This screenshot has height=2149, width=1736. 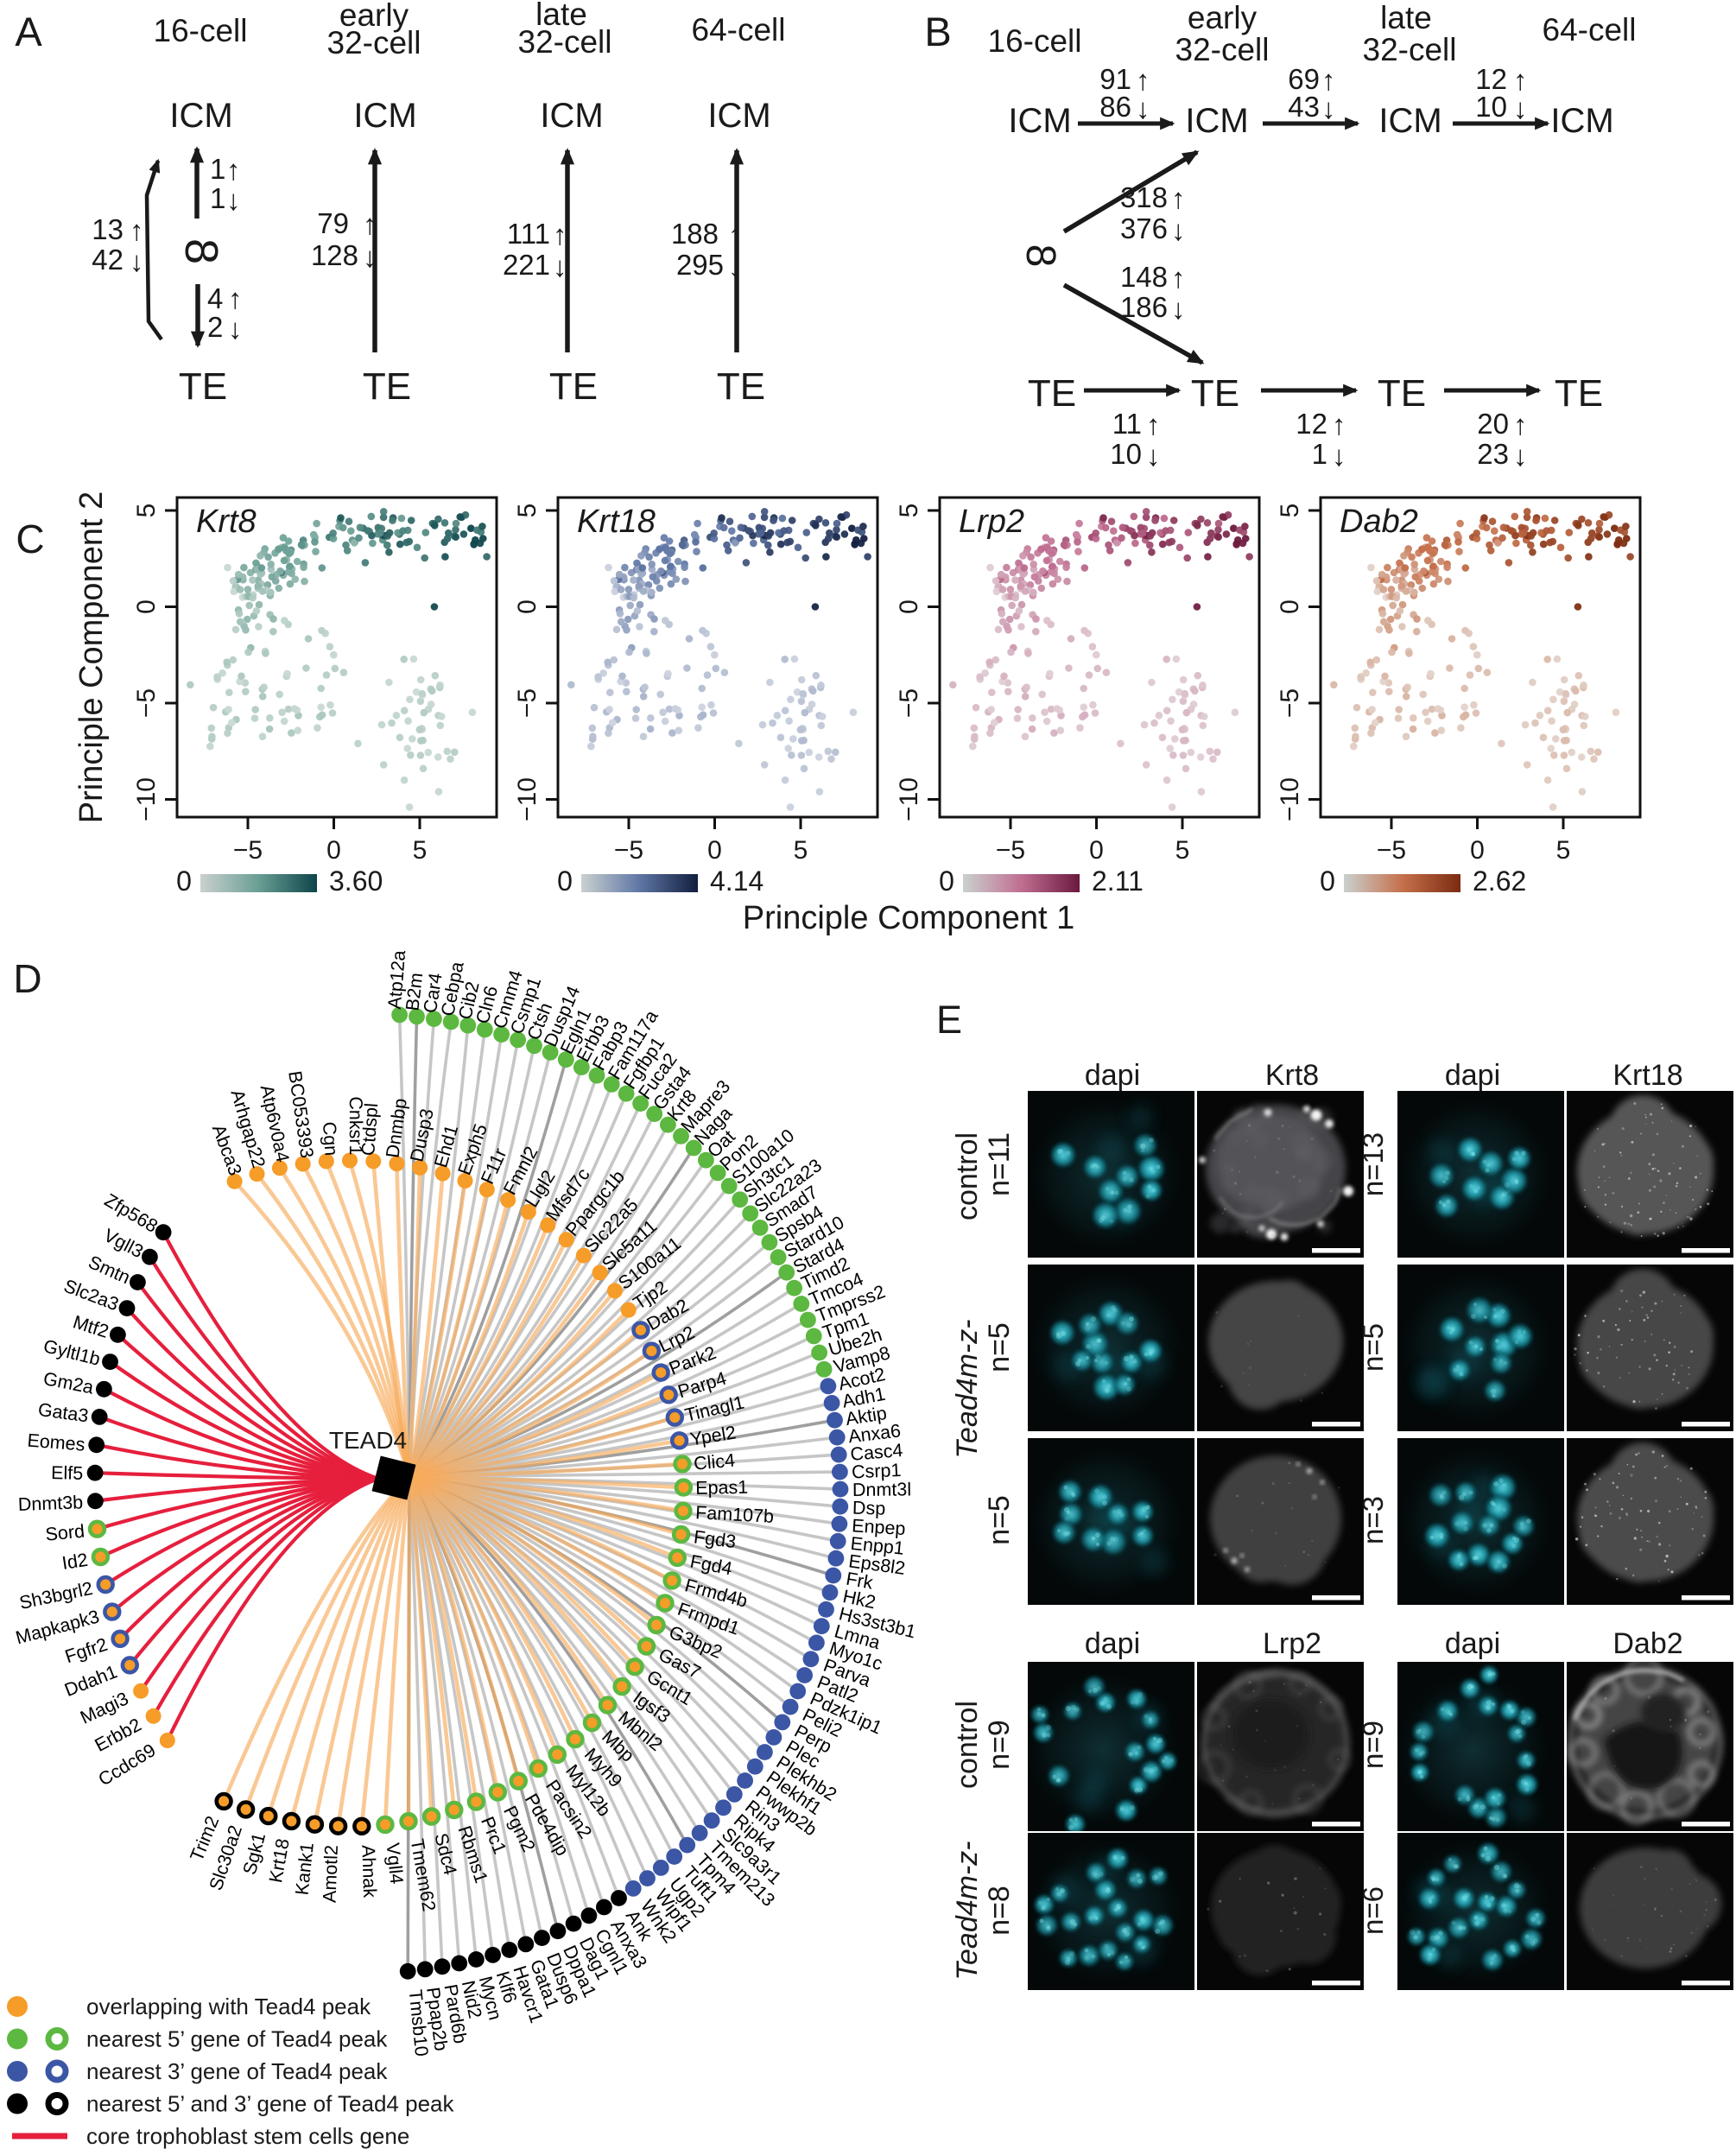 I want to click on svg-text: Principle Component 1, so click(x=908, y=918).